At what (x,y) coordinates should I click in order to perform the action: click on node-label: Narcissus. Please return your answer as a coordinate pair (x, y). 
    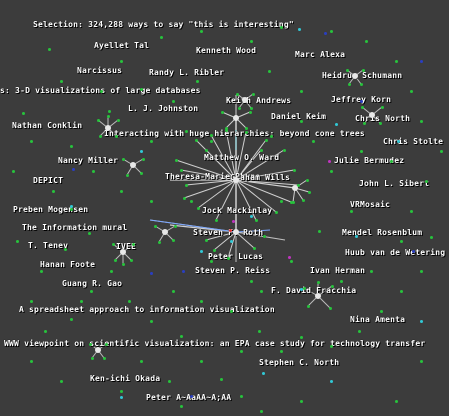
    Looking at the image, I should click on (99, 70).